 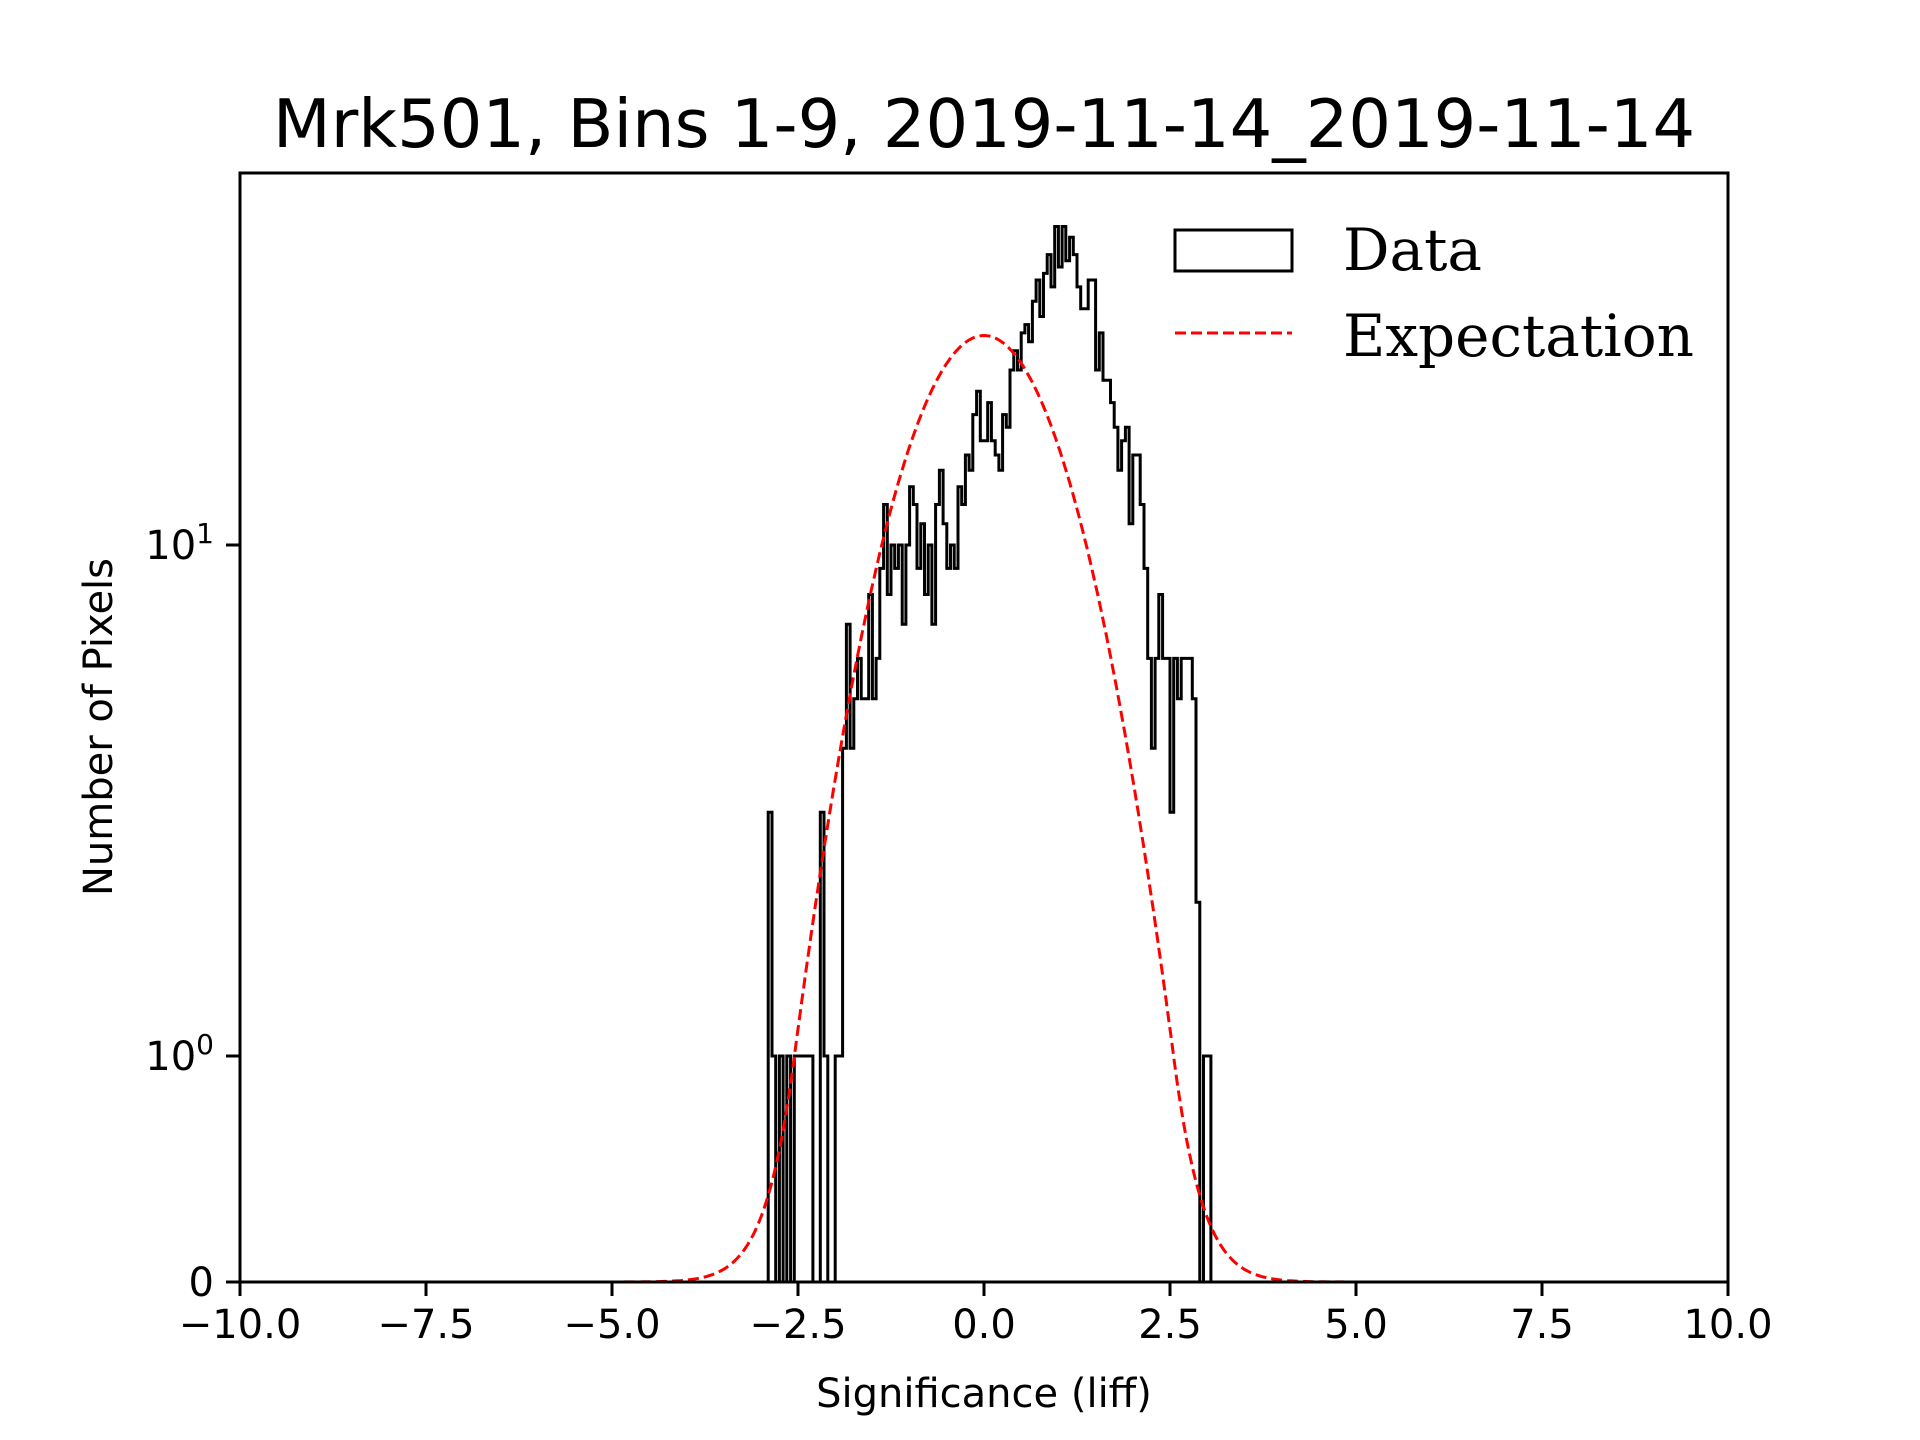 What do you see at coordinates (1542, 1325) in the screenshot?
I see `x-tick-label: 7.5` at bounding box center [1542, 1325].